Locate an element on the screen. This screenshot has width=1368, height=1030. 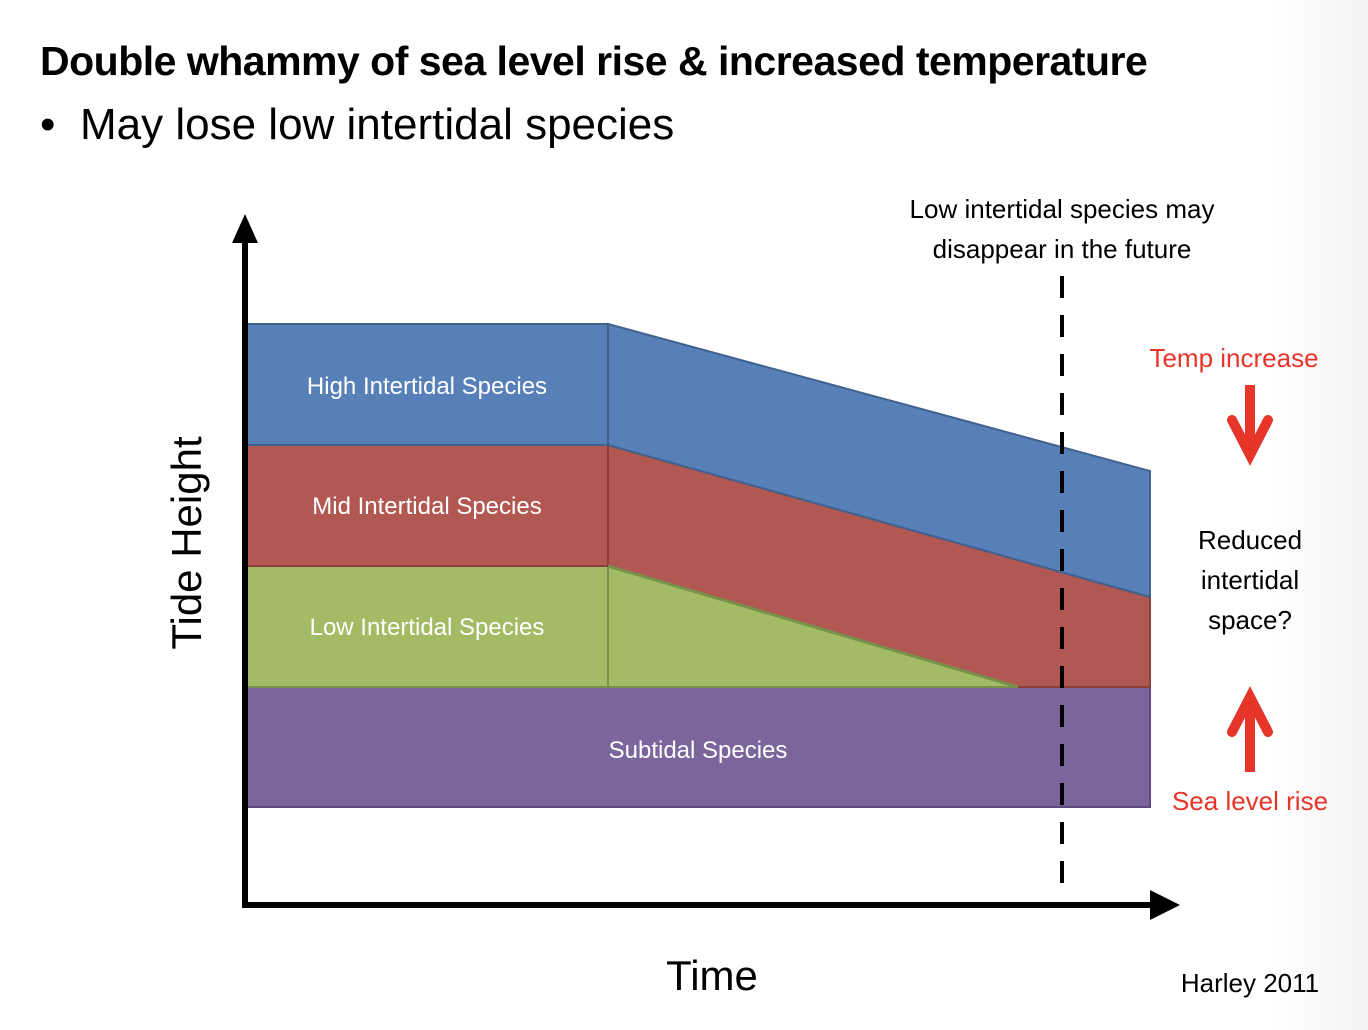
future-note-line-2: disappear in the future is located at coordinates (1062, 249).